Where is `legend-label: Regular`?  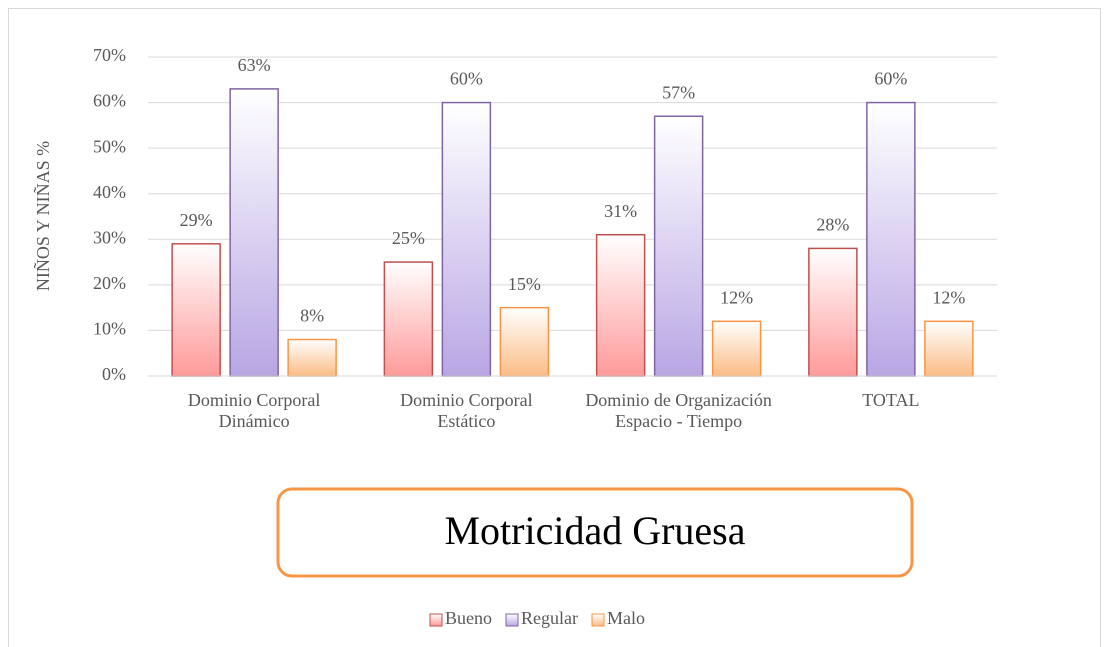 legend-label: Regular is located at coordinates (549, 618).